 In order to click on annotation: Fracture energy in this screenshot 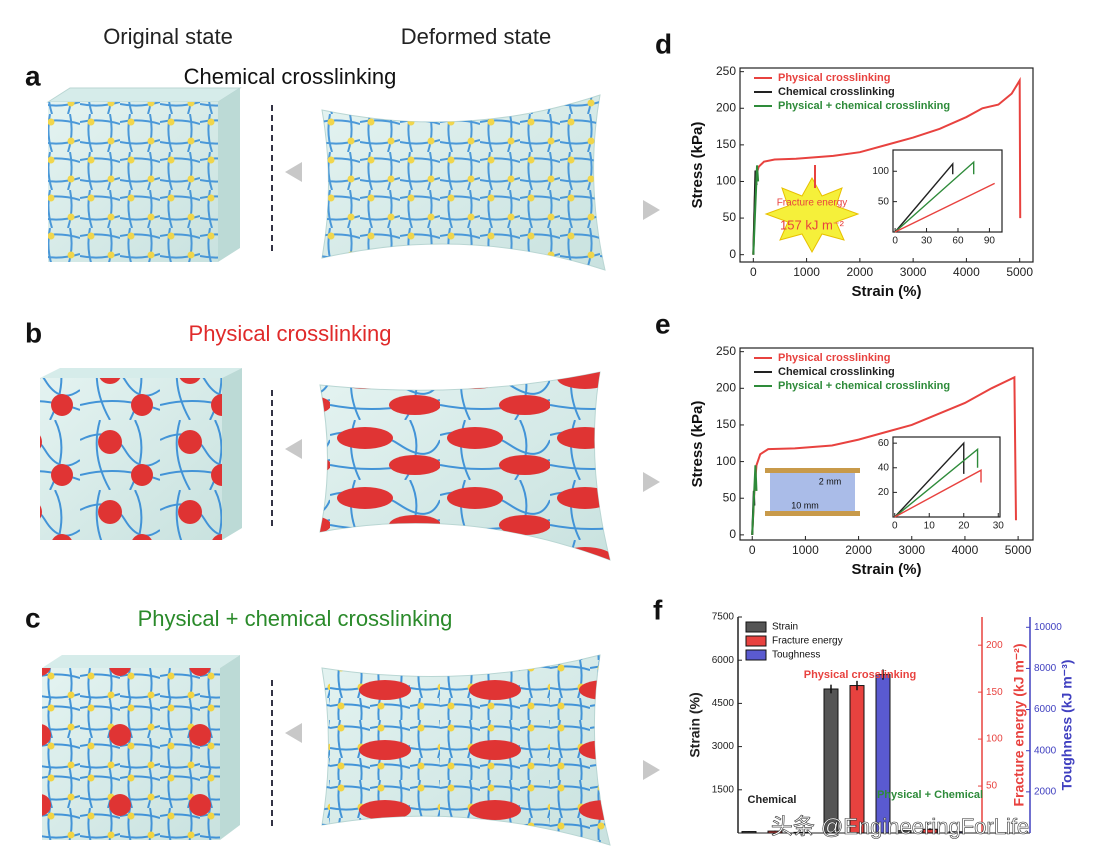, I will do `click(812, 203)`.